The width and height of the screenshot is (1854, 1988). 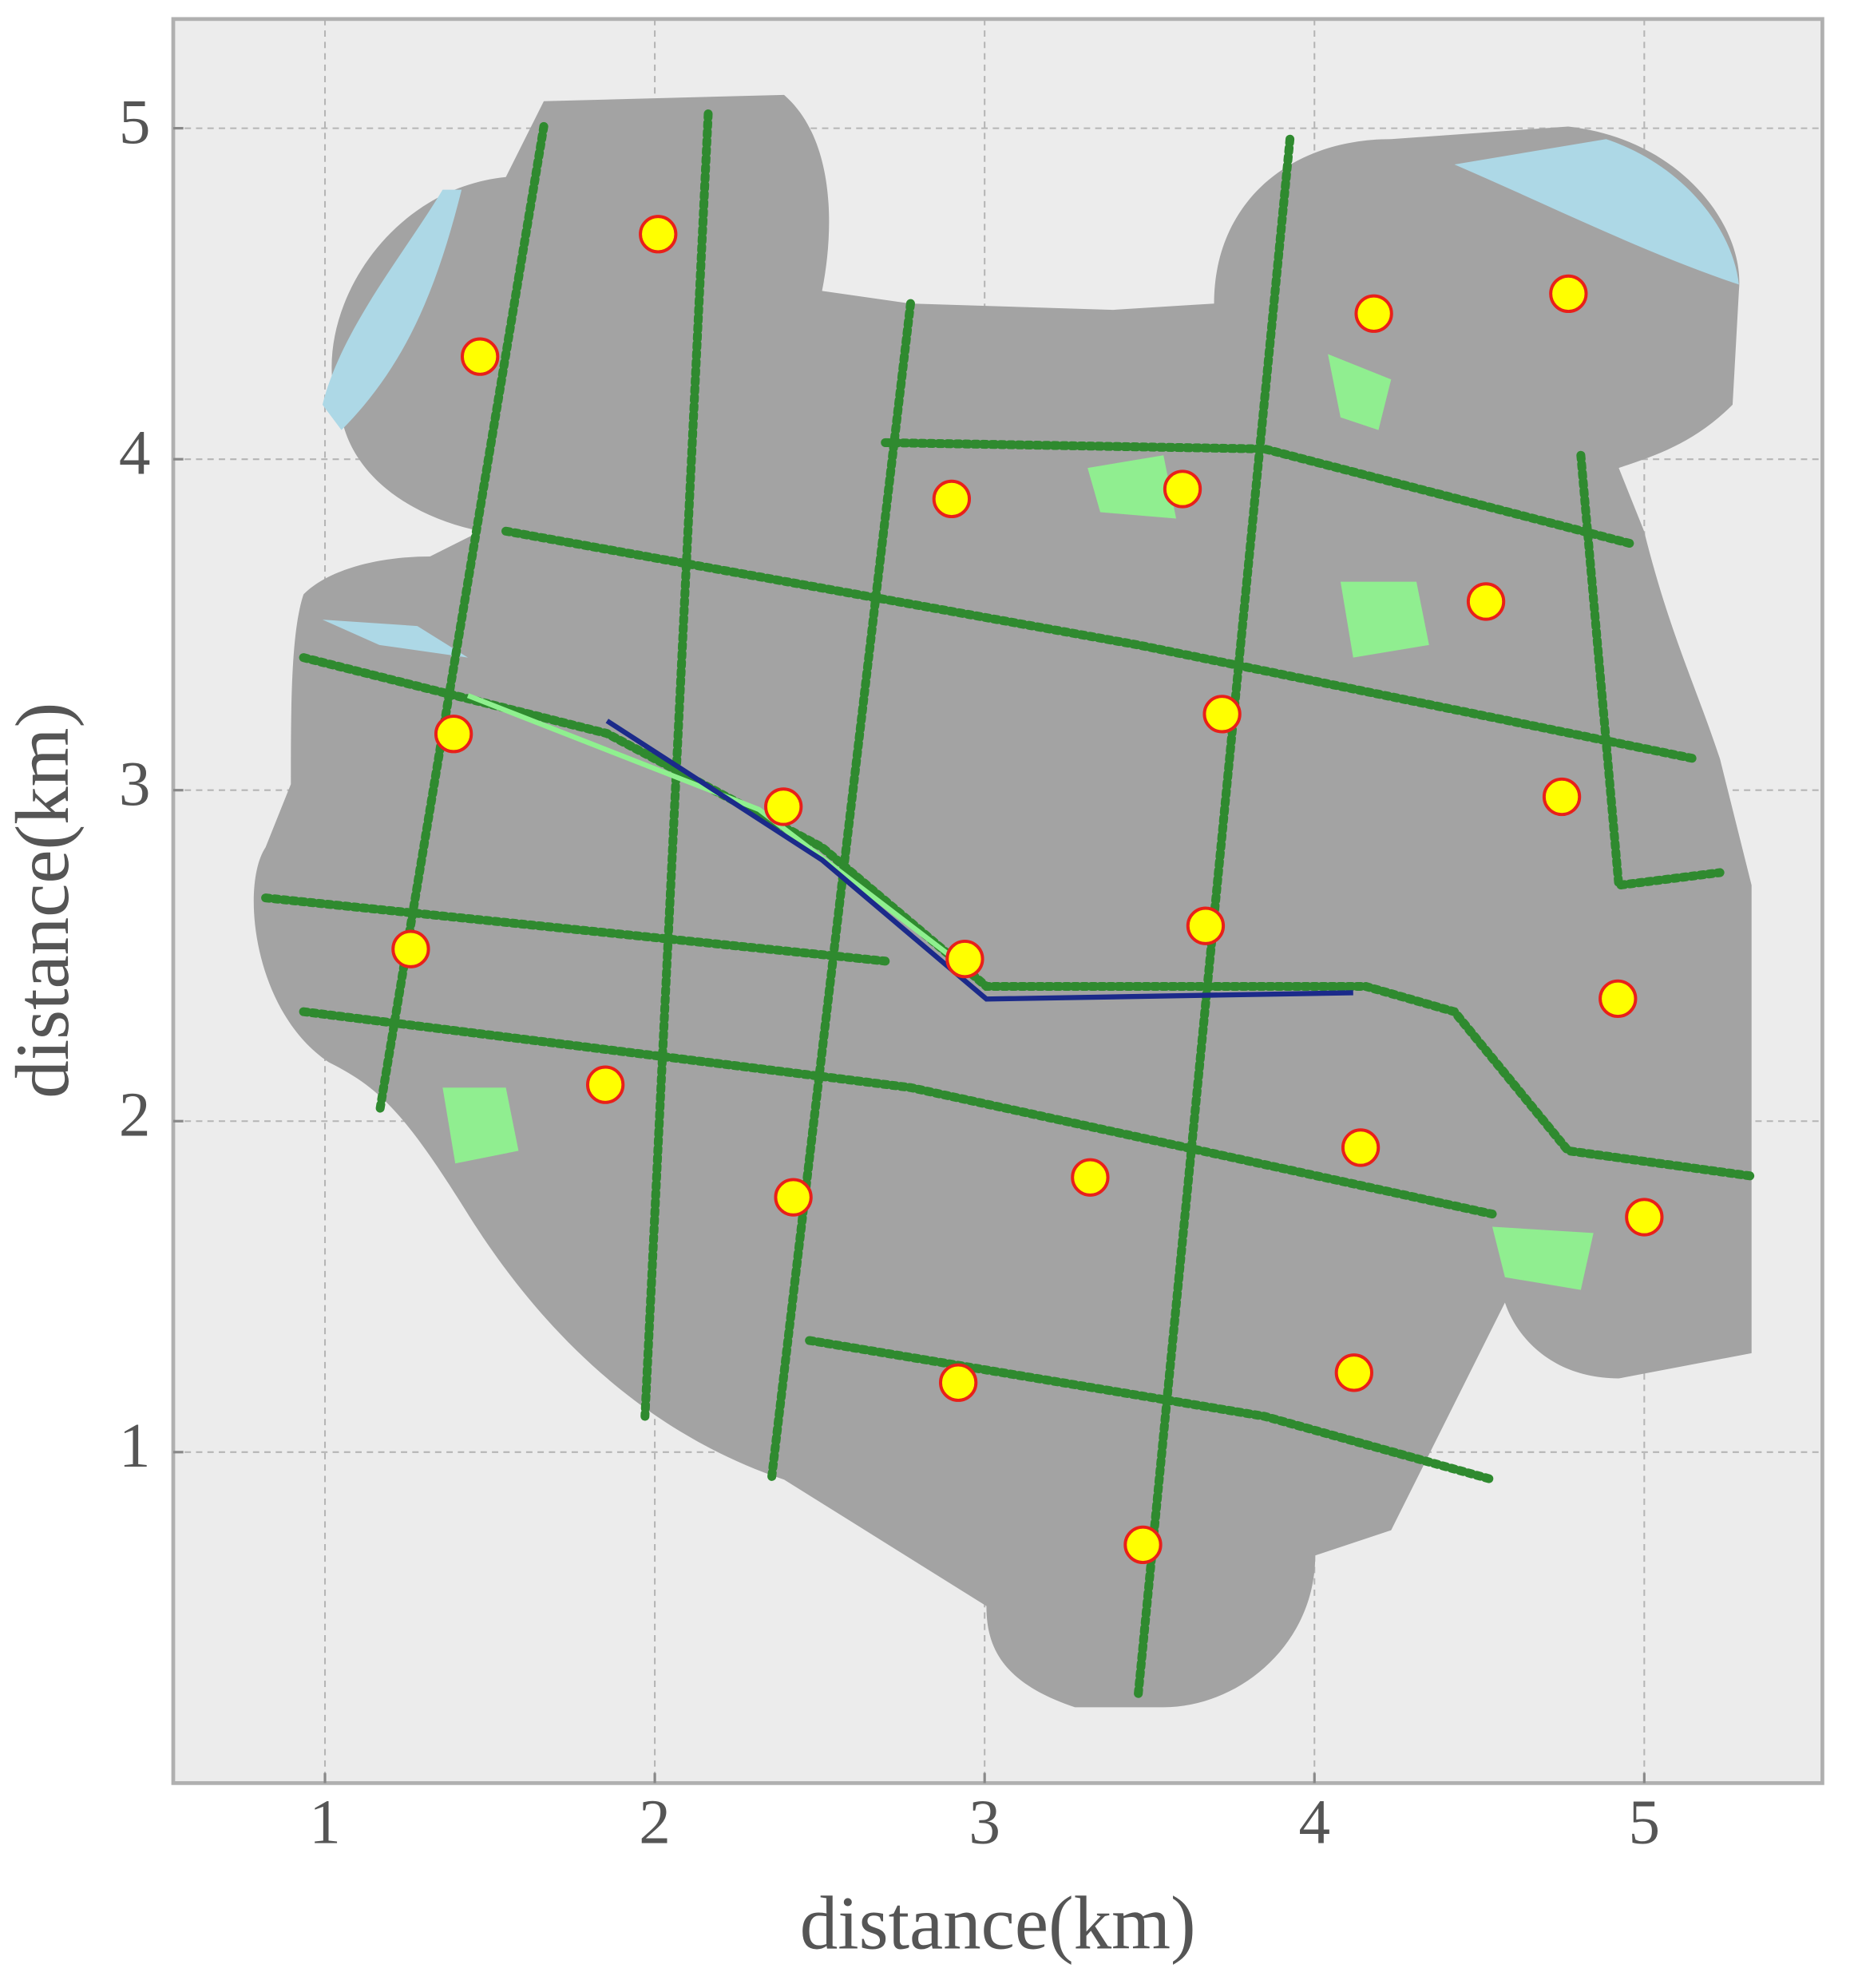 What do you see at coordinates (42, 901) in the screenshot?
I see `y-axis-label: distance(km)` at bounding box center [42, 901].